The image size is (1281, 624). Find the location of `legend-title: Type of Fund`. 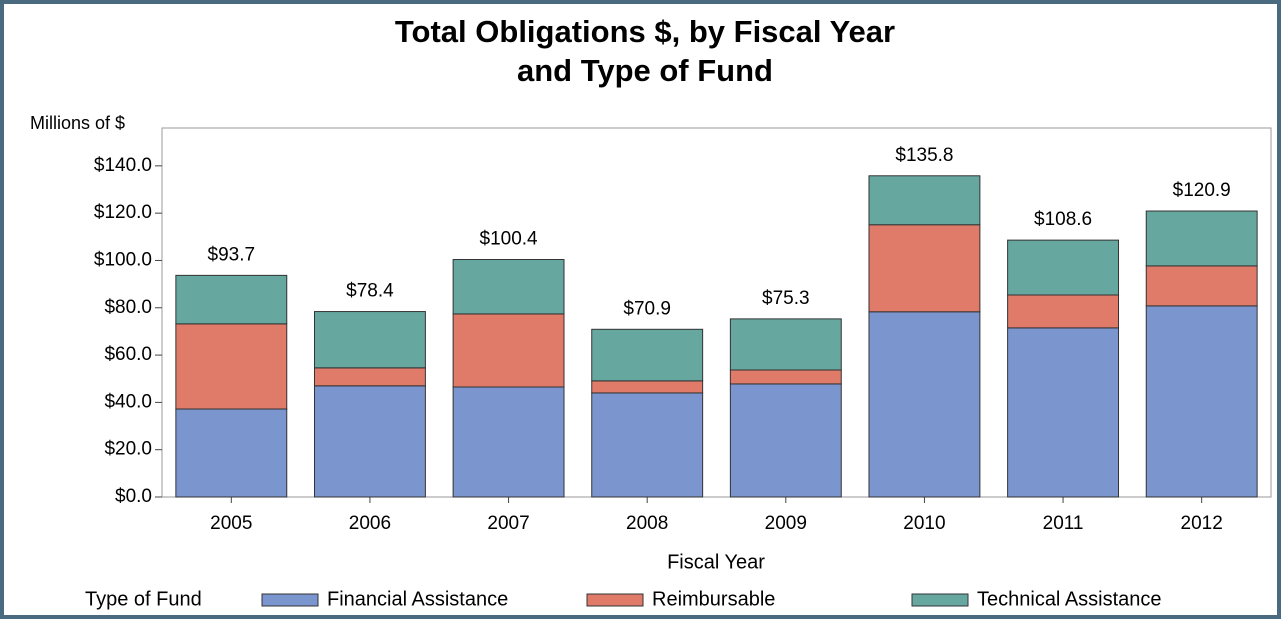

legend-title: Type of Fund is located at coordinates (143, 599).